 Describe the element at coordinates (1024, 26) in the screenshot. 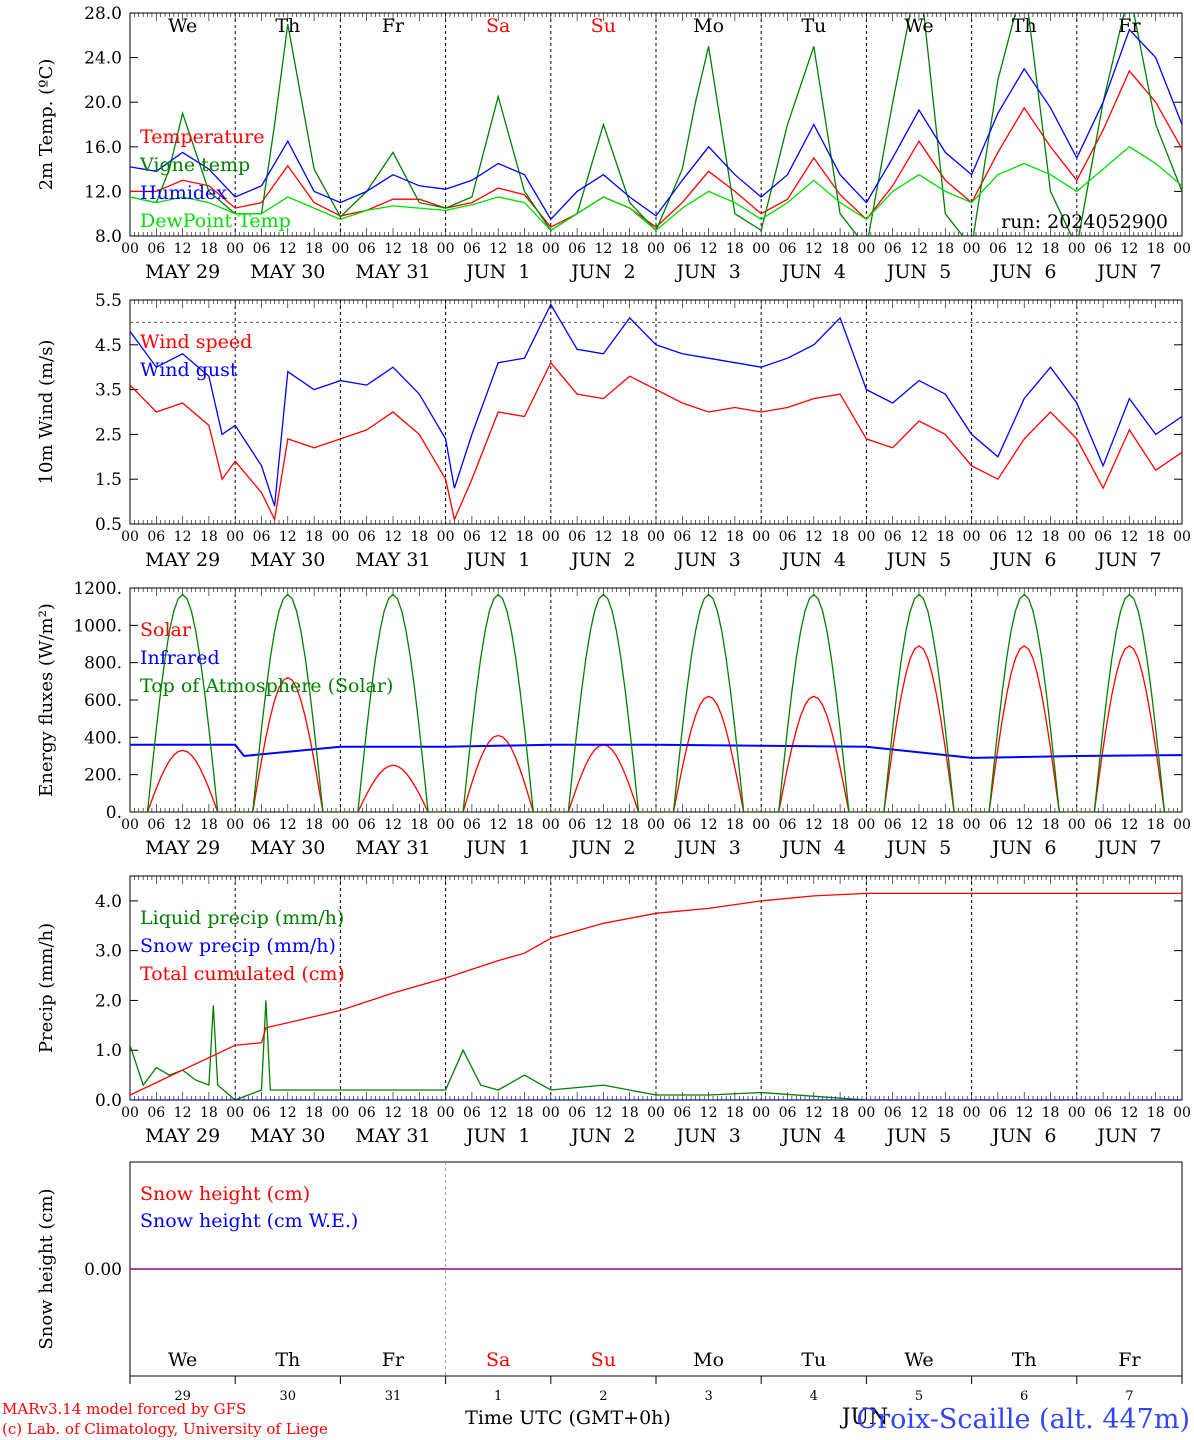

I see `weekday-label: Th` at that location.